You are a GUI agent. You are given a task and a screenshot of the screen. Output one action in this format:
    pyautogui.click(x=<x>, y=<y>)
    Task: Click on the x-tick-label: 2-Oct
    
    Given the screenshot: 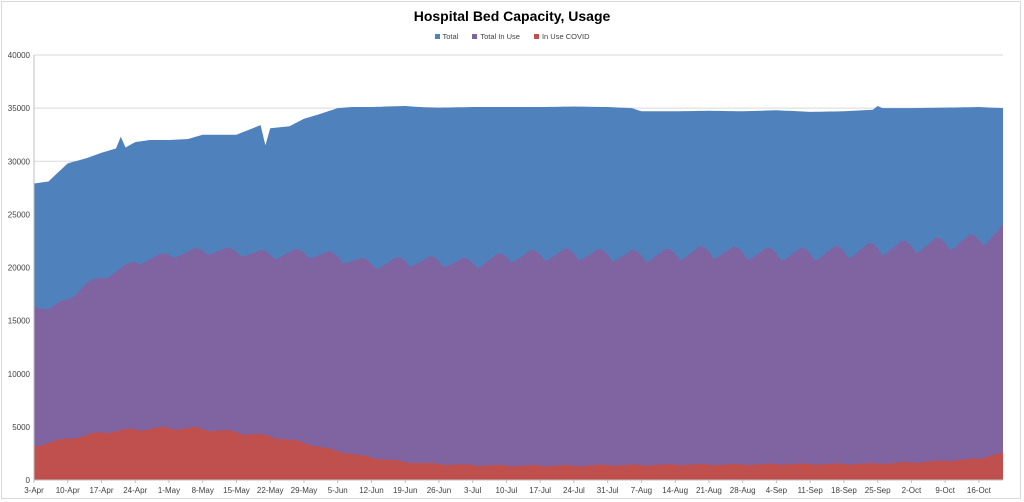 What is the action you would take?
    pyautogui.click(x=912, y=490)
    